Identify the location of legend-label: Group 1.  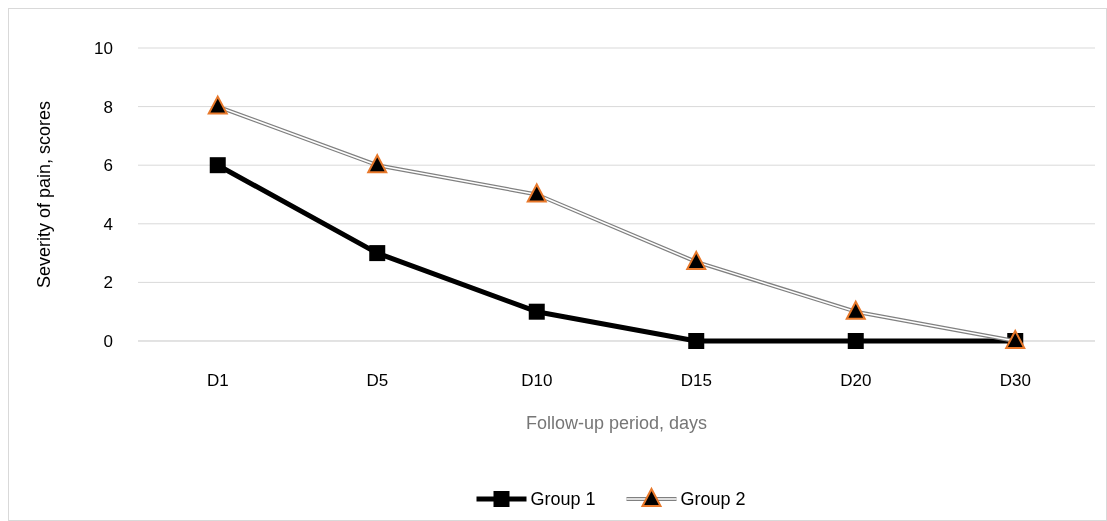
(563, 499).